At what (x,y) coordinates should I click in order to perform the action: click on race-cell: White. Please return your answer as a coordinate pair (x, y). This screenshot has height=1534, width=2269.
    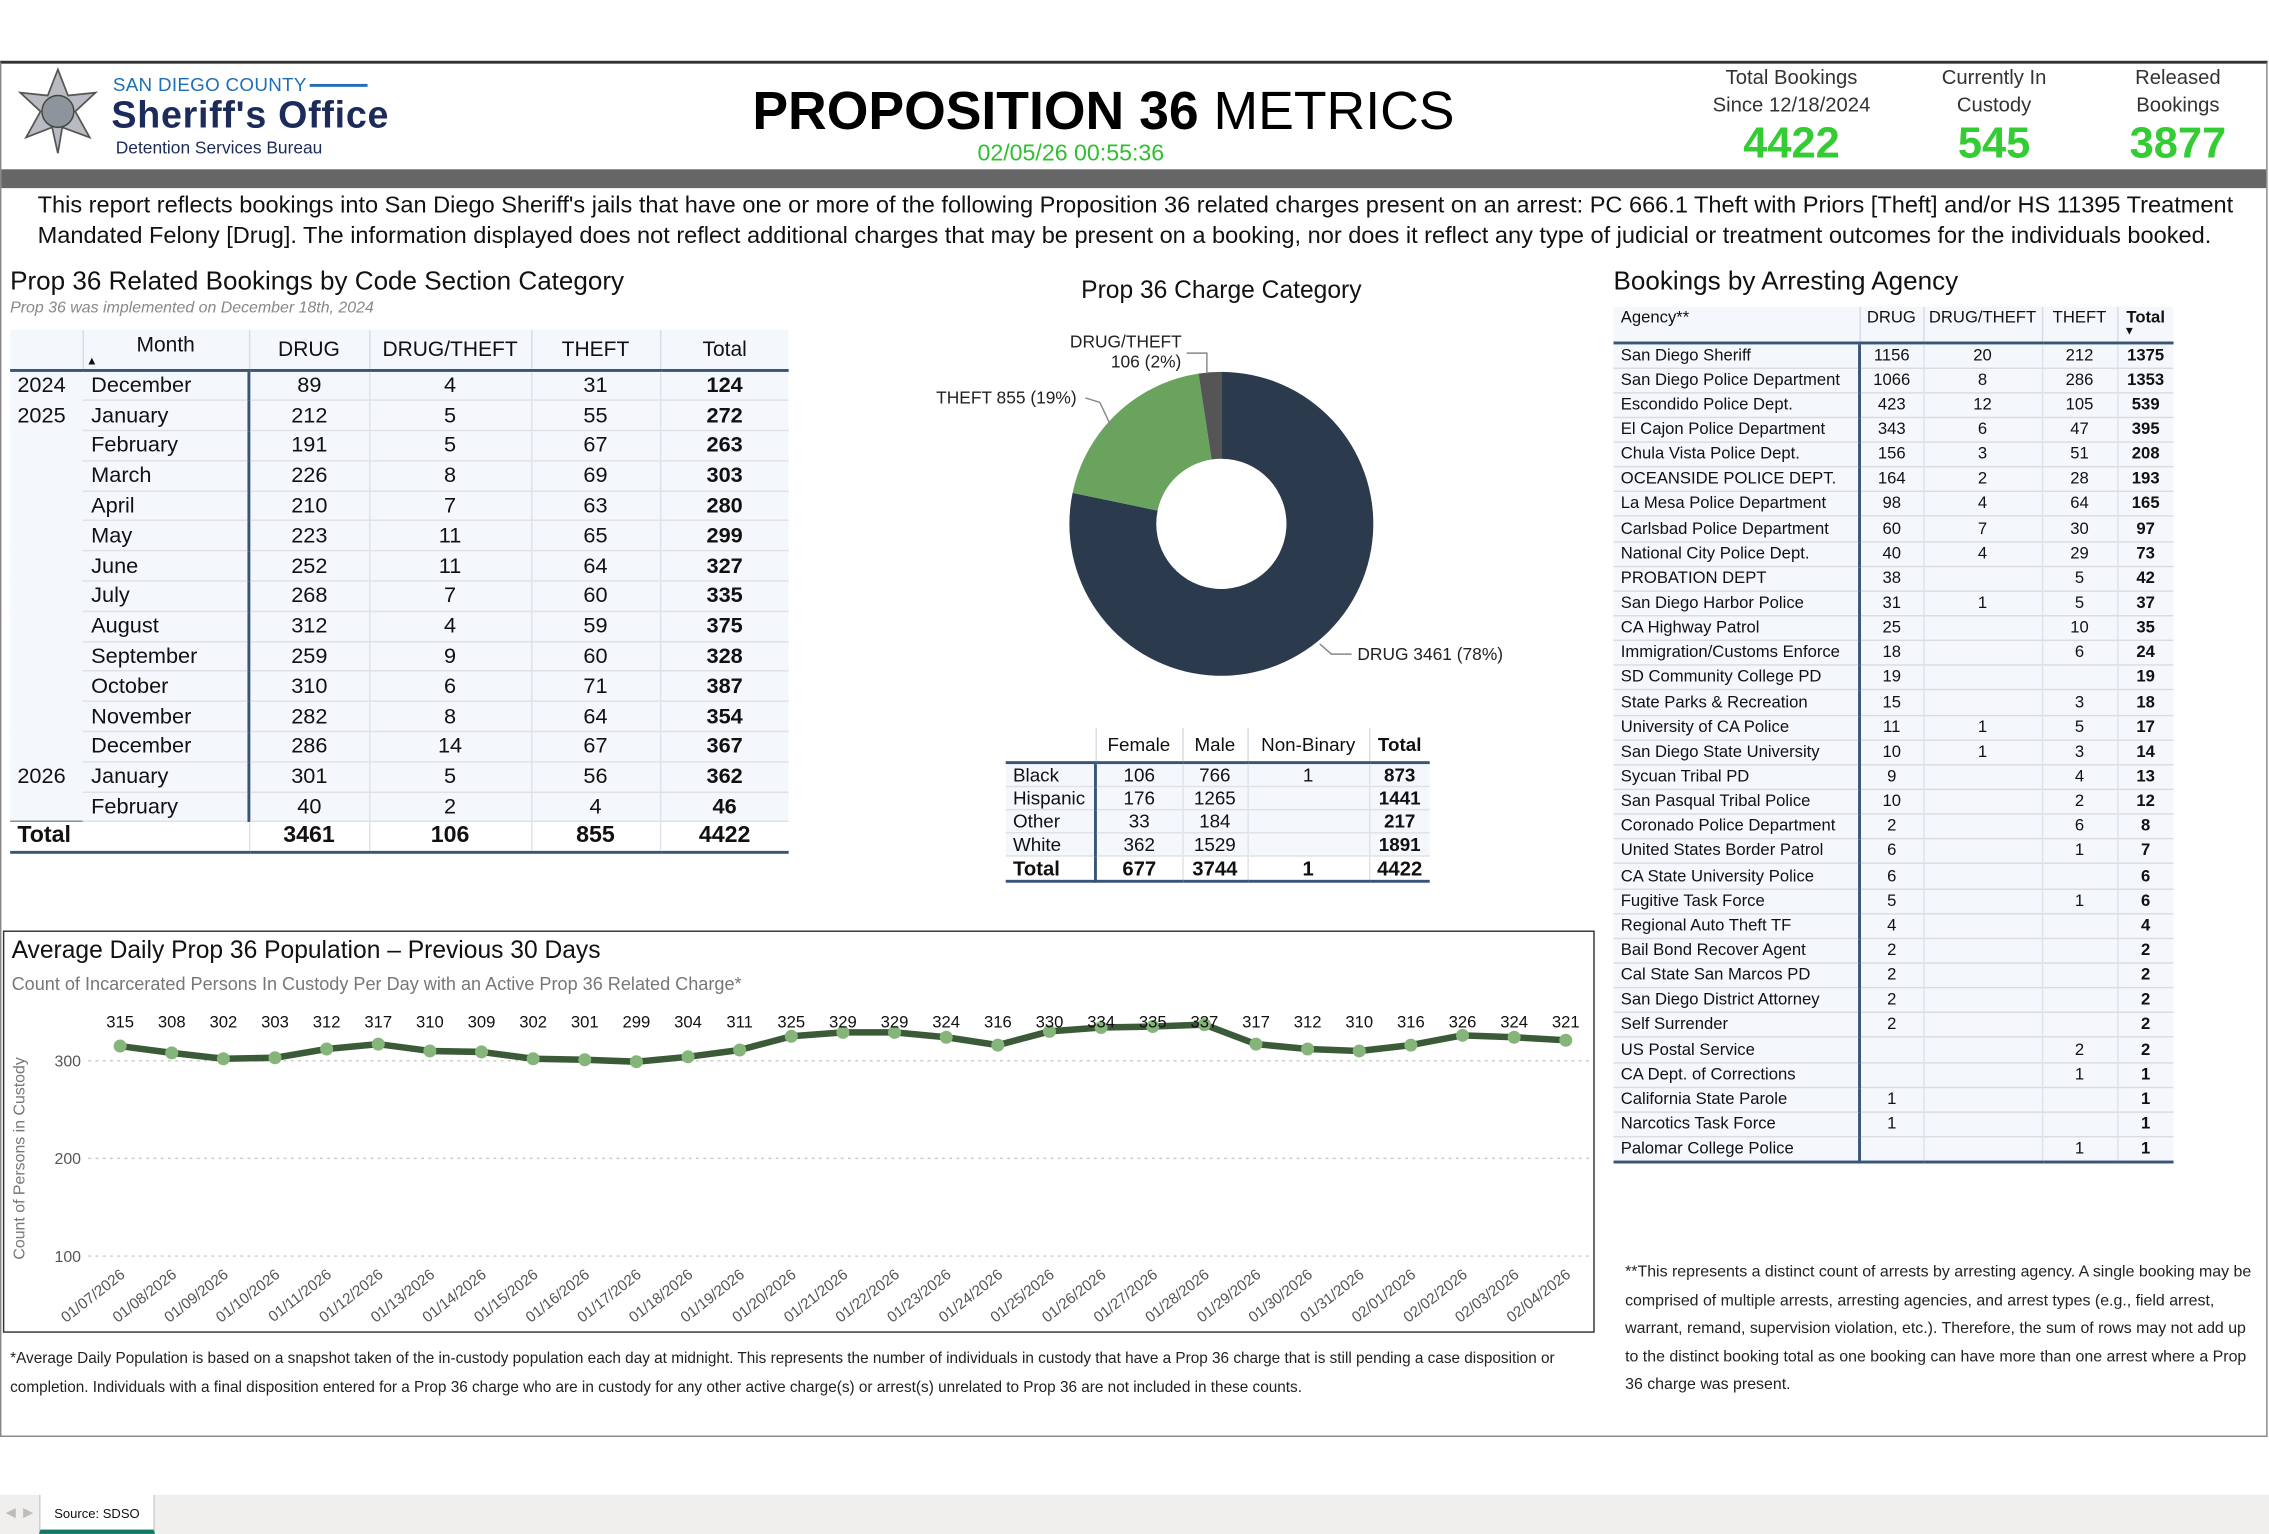
    Looking at the image, I should click on (1051, 844).